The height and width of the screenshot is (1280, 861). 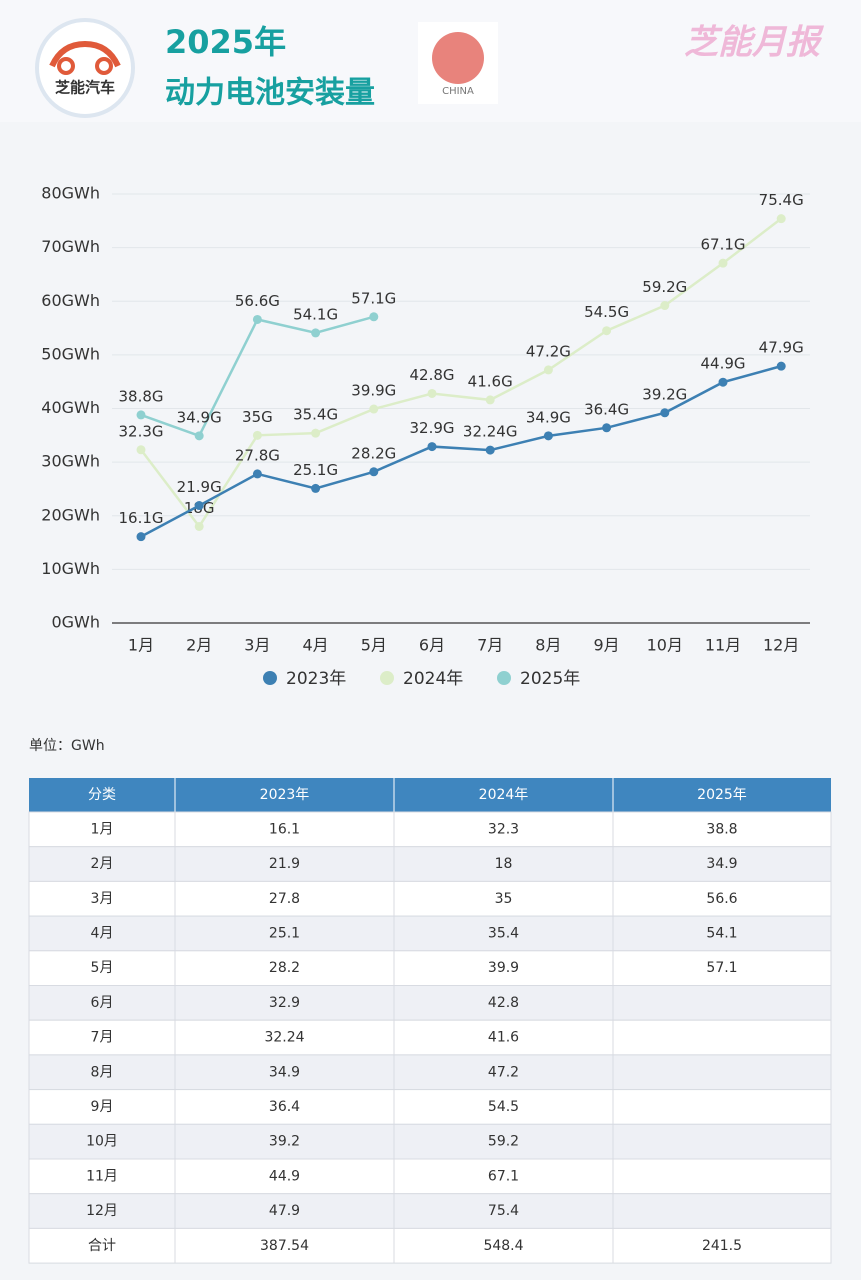 What do you see at coordinates (70, 193) in the screenshot?
I see `y-tick-label: 80GWh` at bounding box center [70, 193].